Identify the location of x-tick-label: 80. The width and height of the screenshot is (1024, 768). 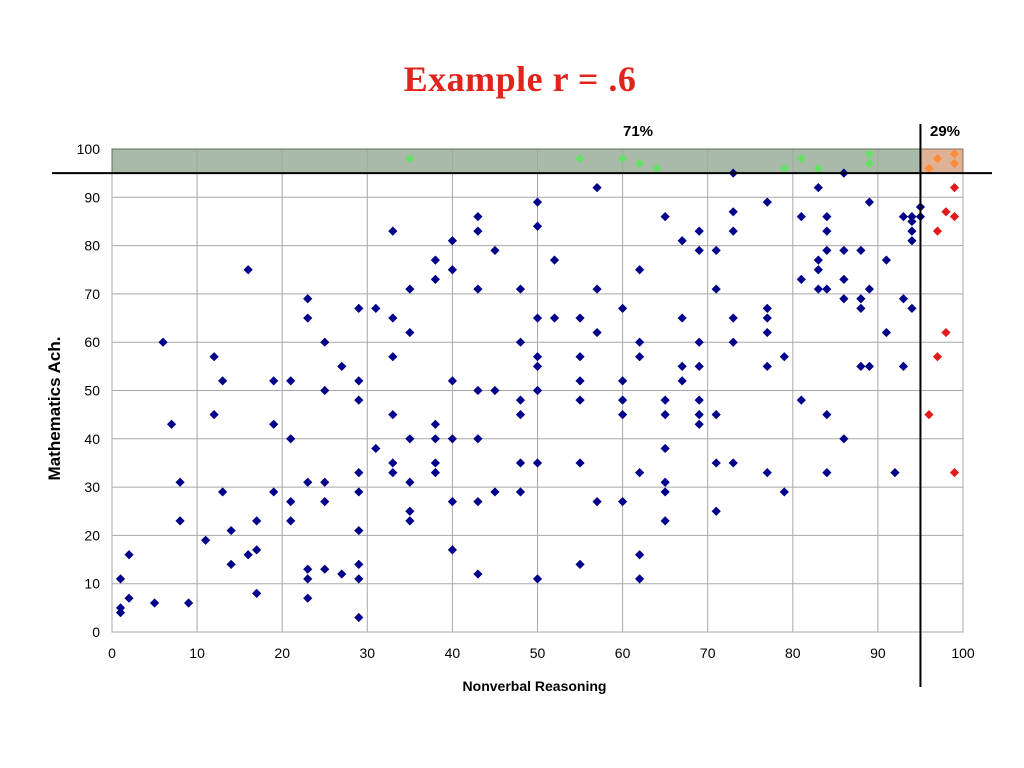
(793, 653).